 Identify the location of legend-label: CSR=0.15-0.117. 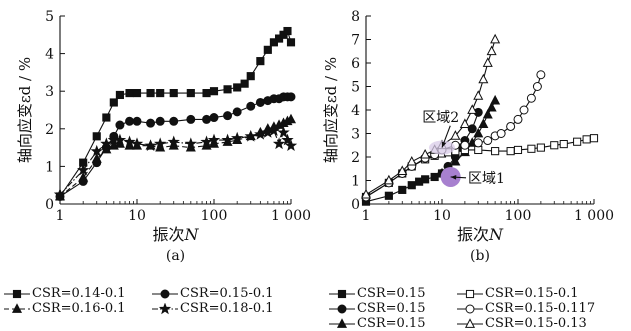
(540, 308).